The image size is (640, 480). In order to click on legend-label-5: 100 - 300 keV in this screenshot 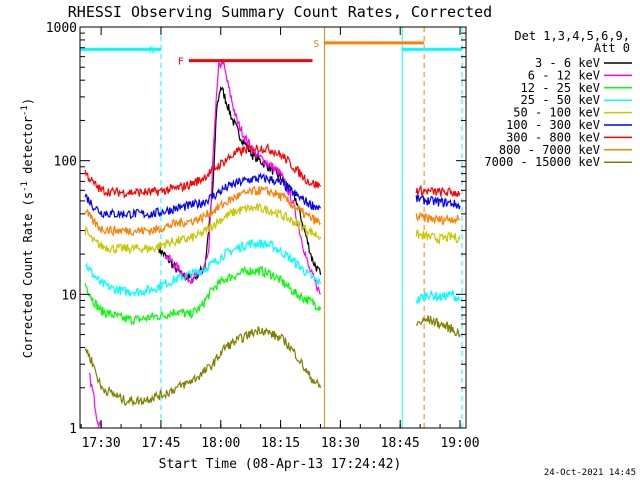, I will do `click(553, 125)`.